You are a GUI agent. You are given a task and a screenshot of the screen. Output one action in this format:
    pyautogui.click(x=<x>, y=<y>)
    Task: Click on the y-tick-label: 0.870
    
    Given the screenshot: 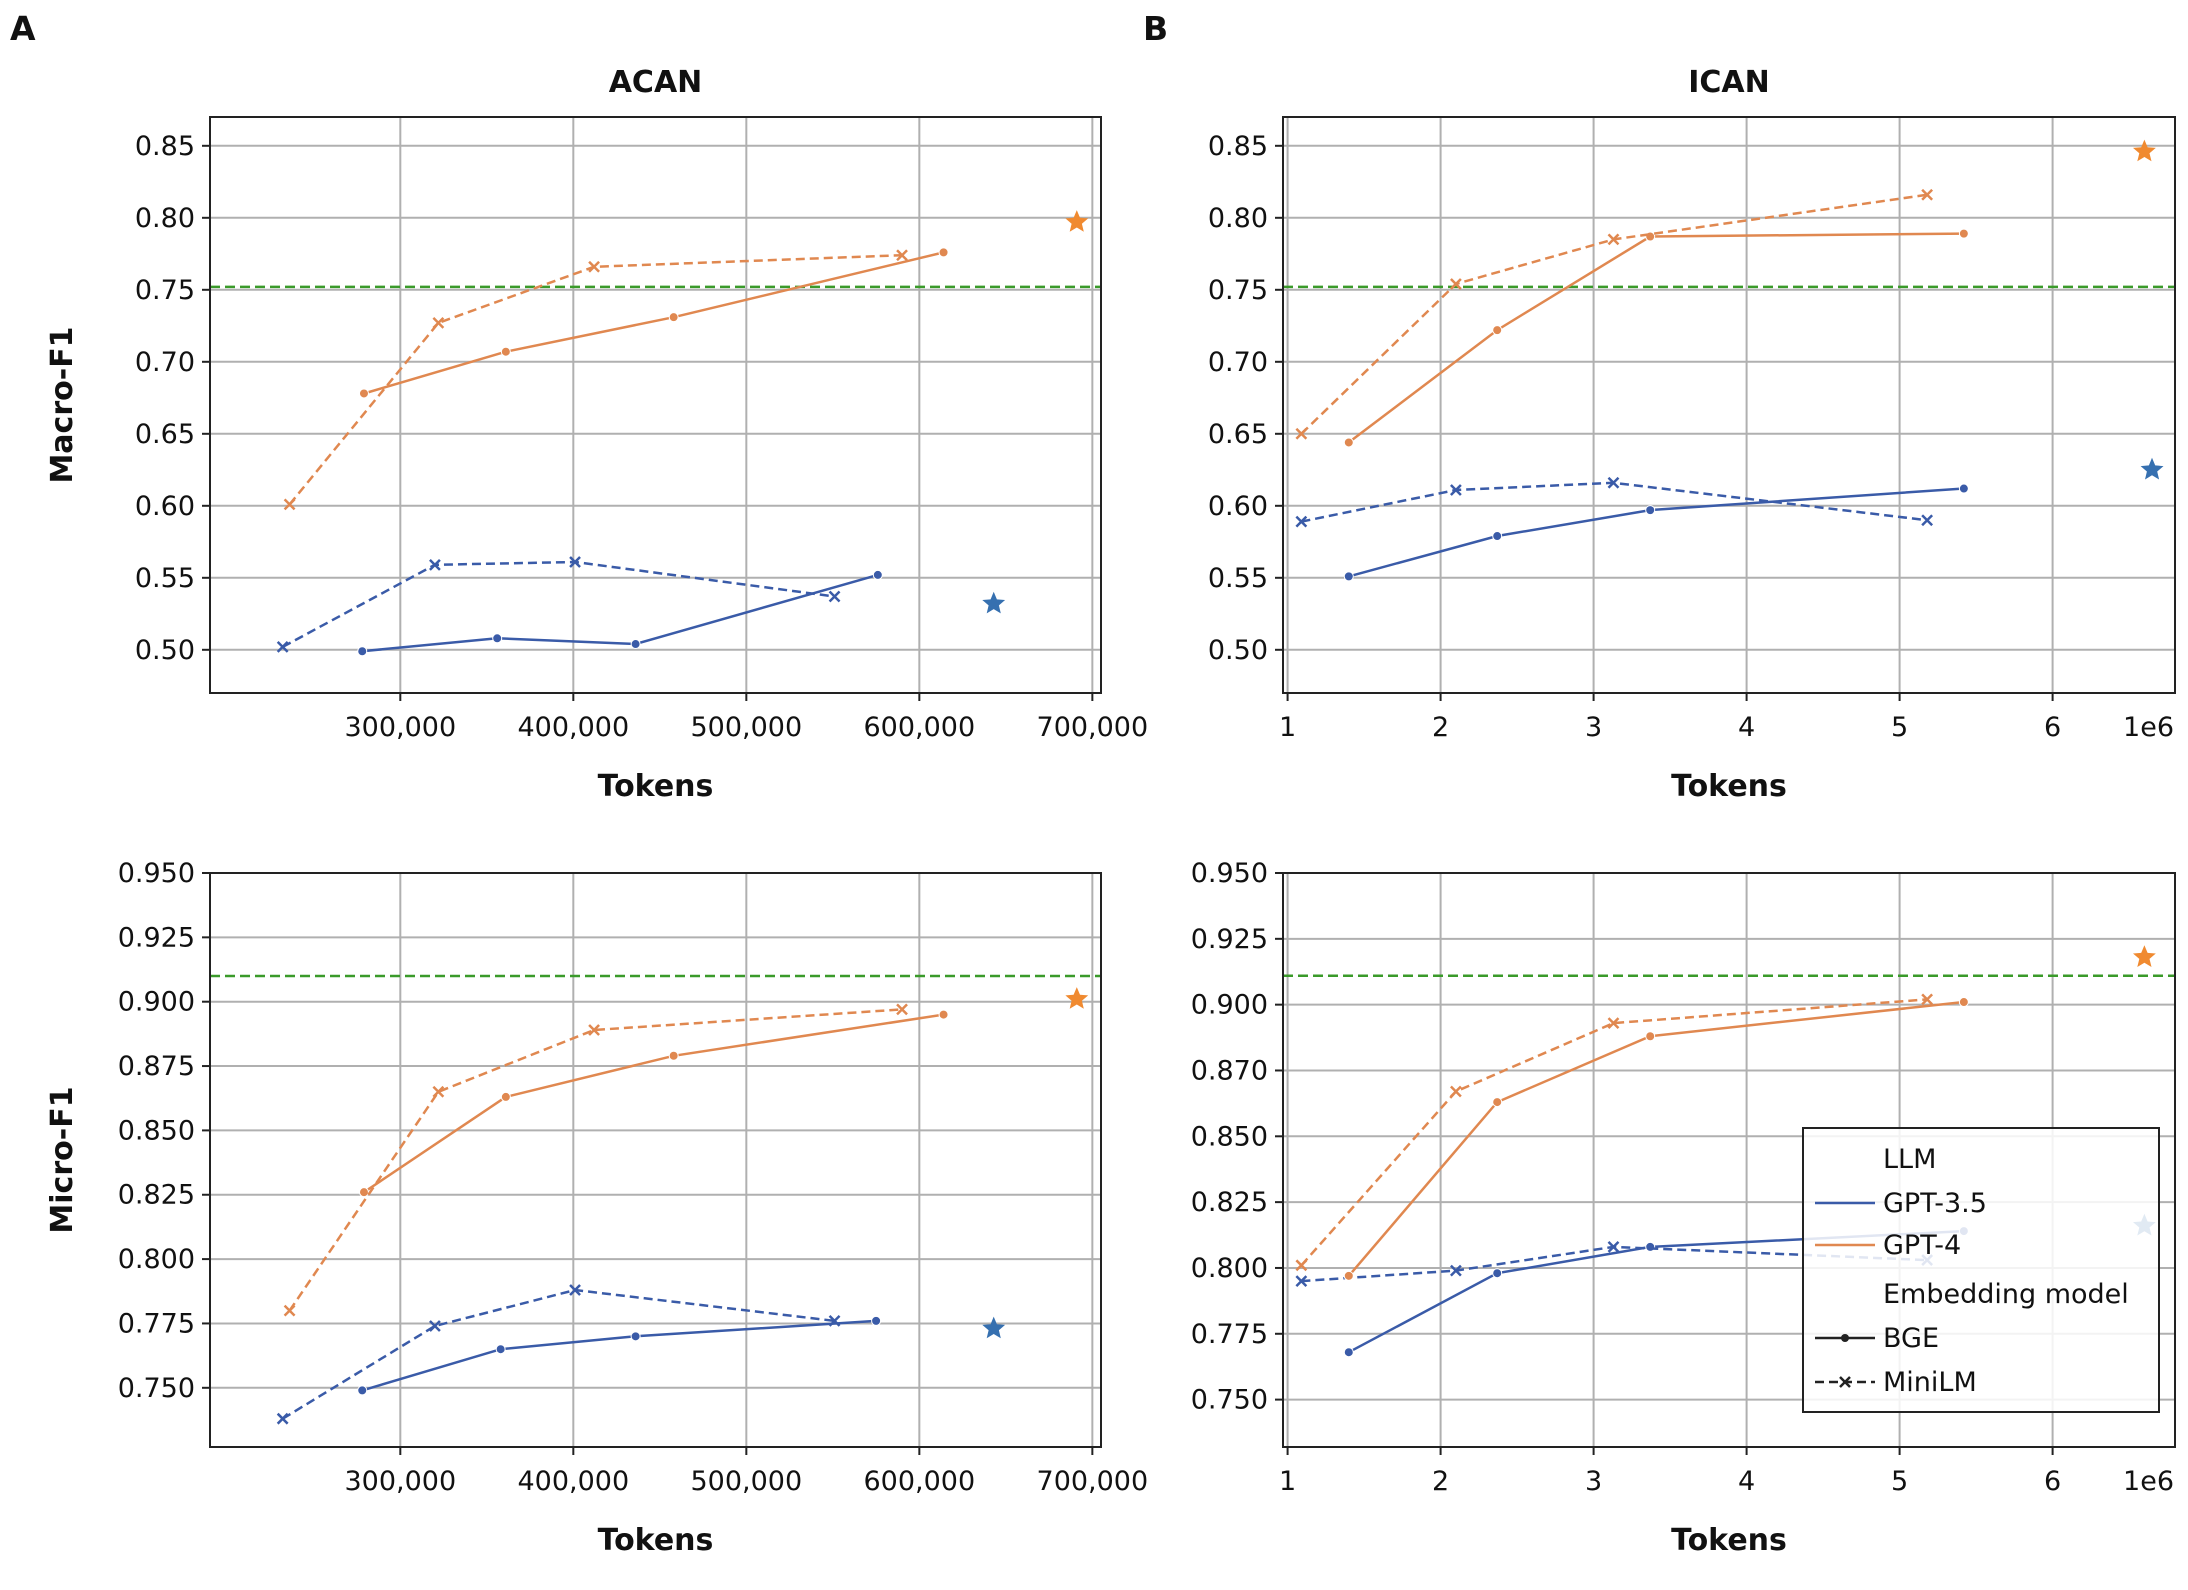 What is the action you would take?
    pyautogui.click(x=1229, y=1070)
    